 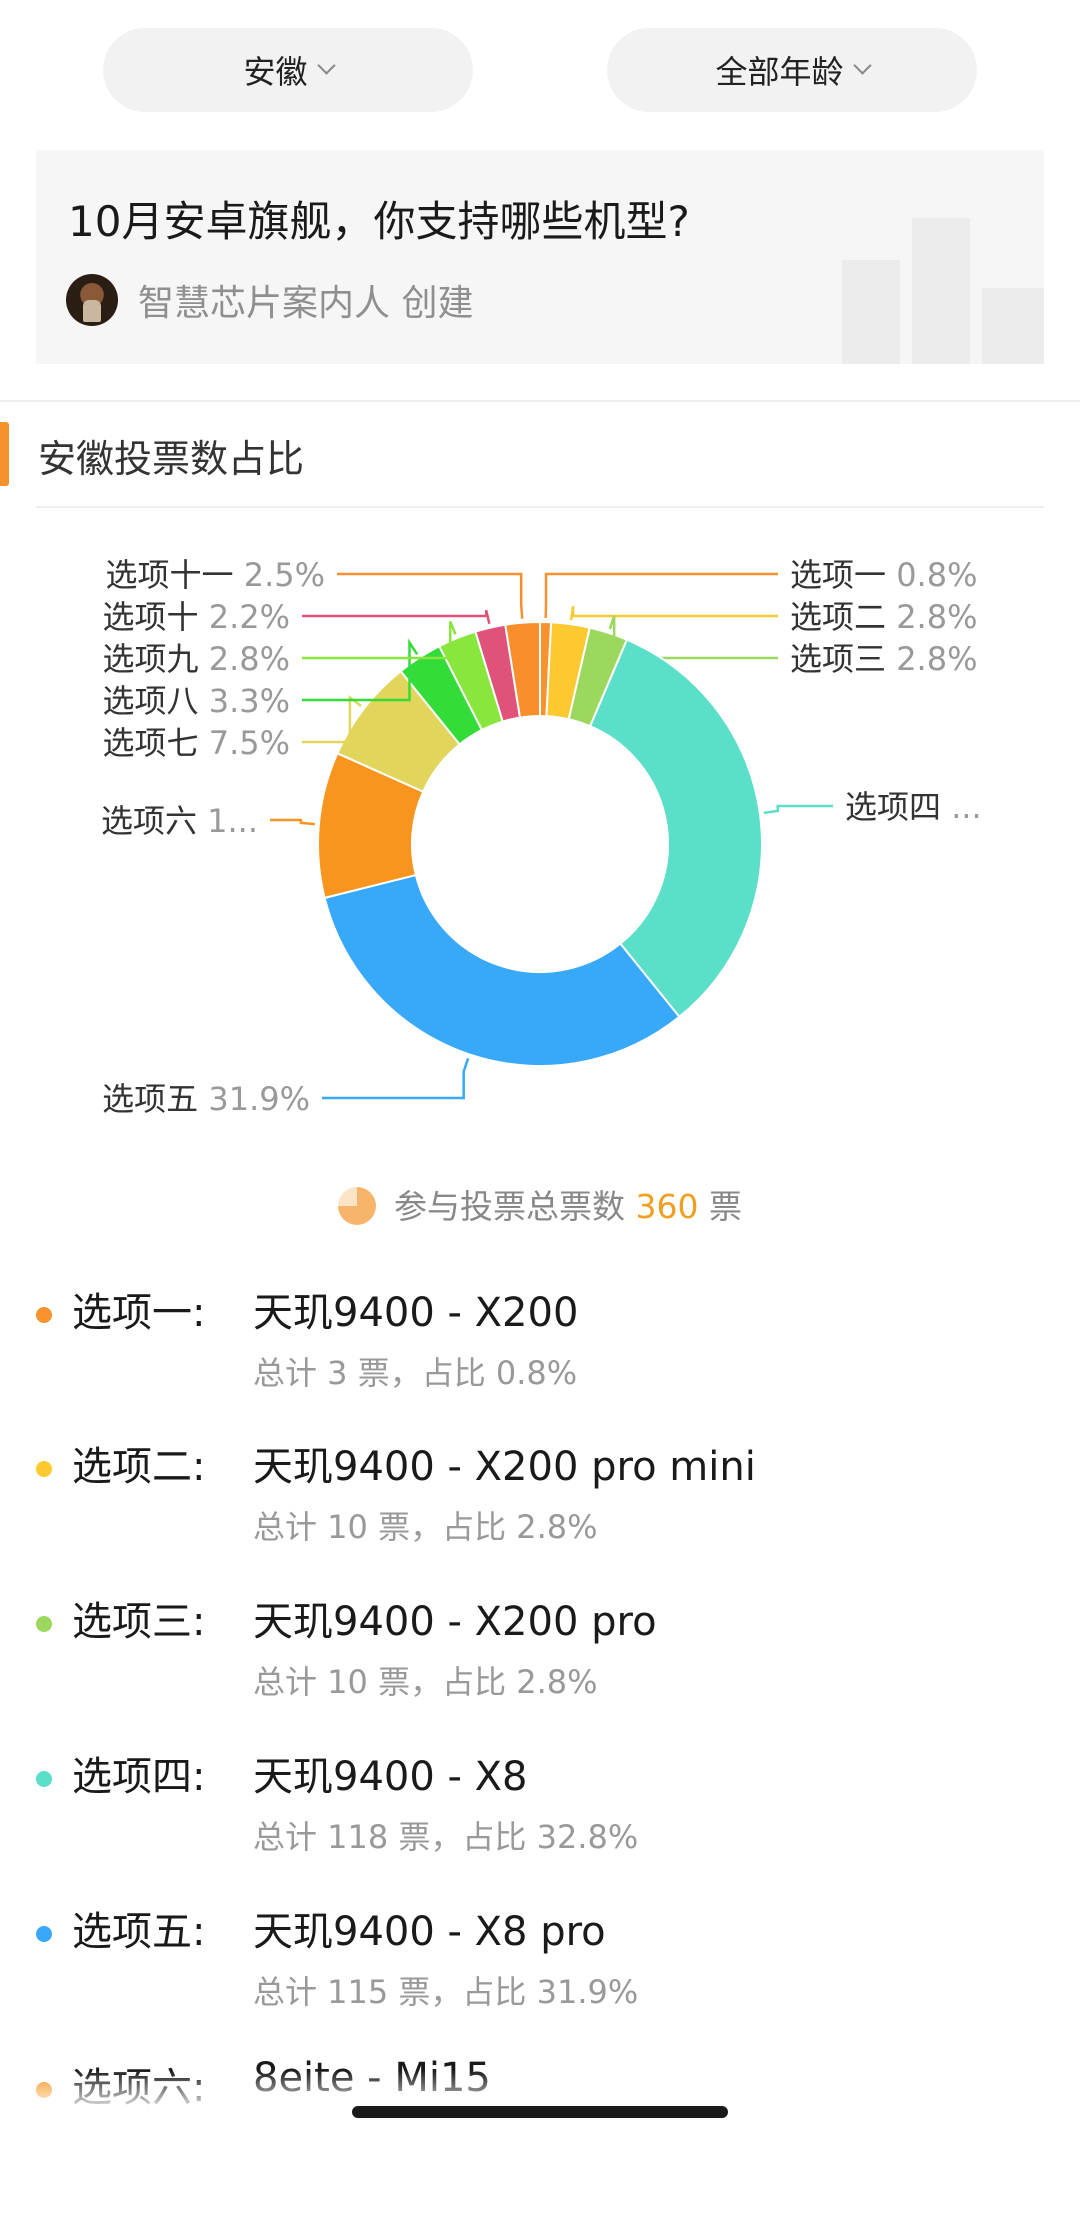 What do you see at coordinates (446, 1992) in the screenshot?
I see `option-stat: 总计 115 票，占比 31.9%` at bounding box center [446, 1992].